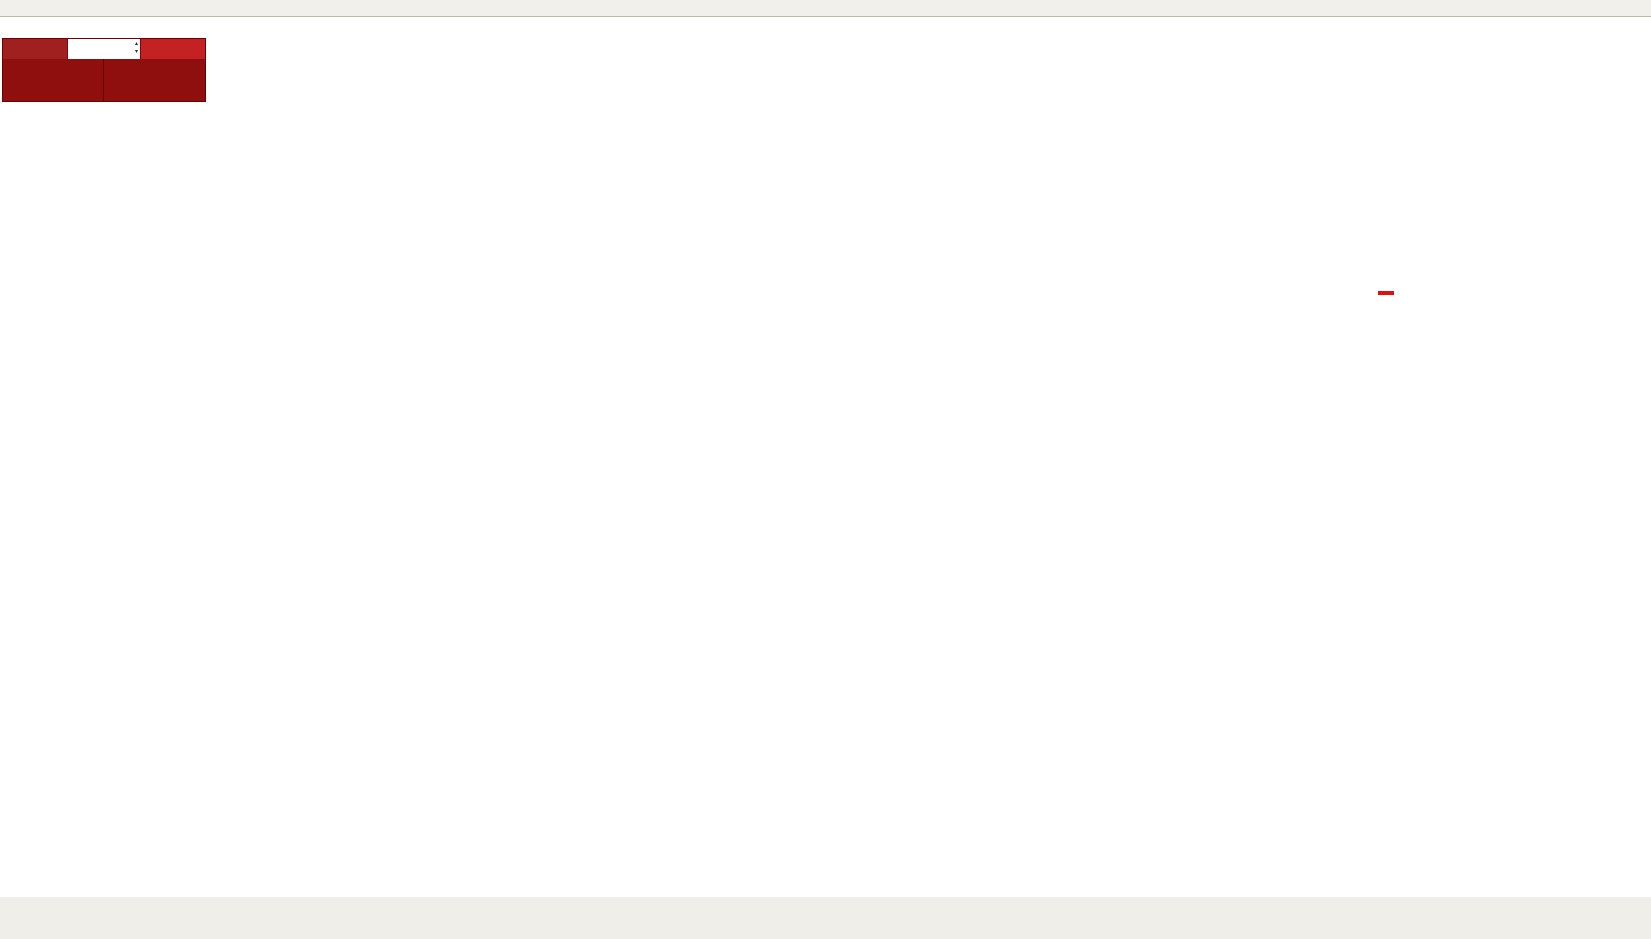 This screenshot has height=939, width=1651. What do you see at coordinates (9, 568) in the screenshot?
I see `macd-indicator-label` at bounding box center [9, 568].